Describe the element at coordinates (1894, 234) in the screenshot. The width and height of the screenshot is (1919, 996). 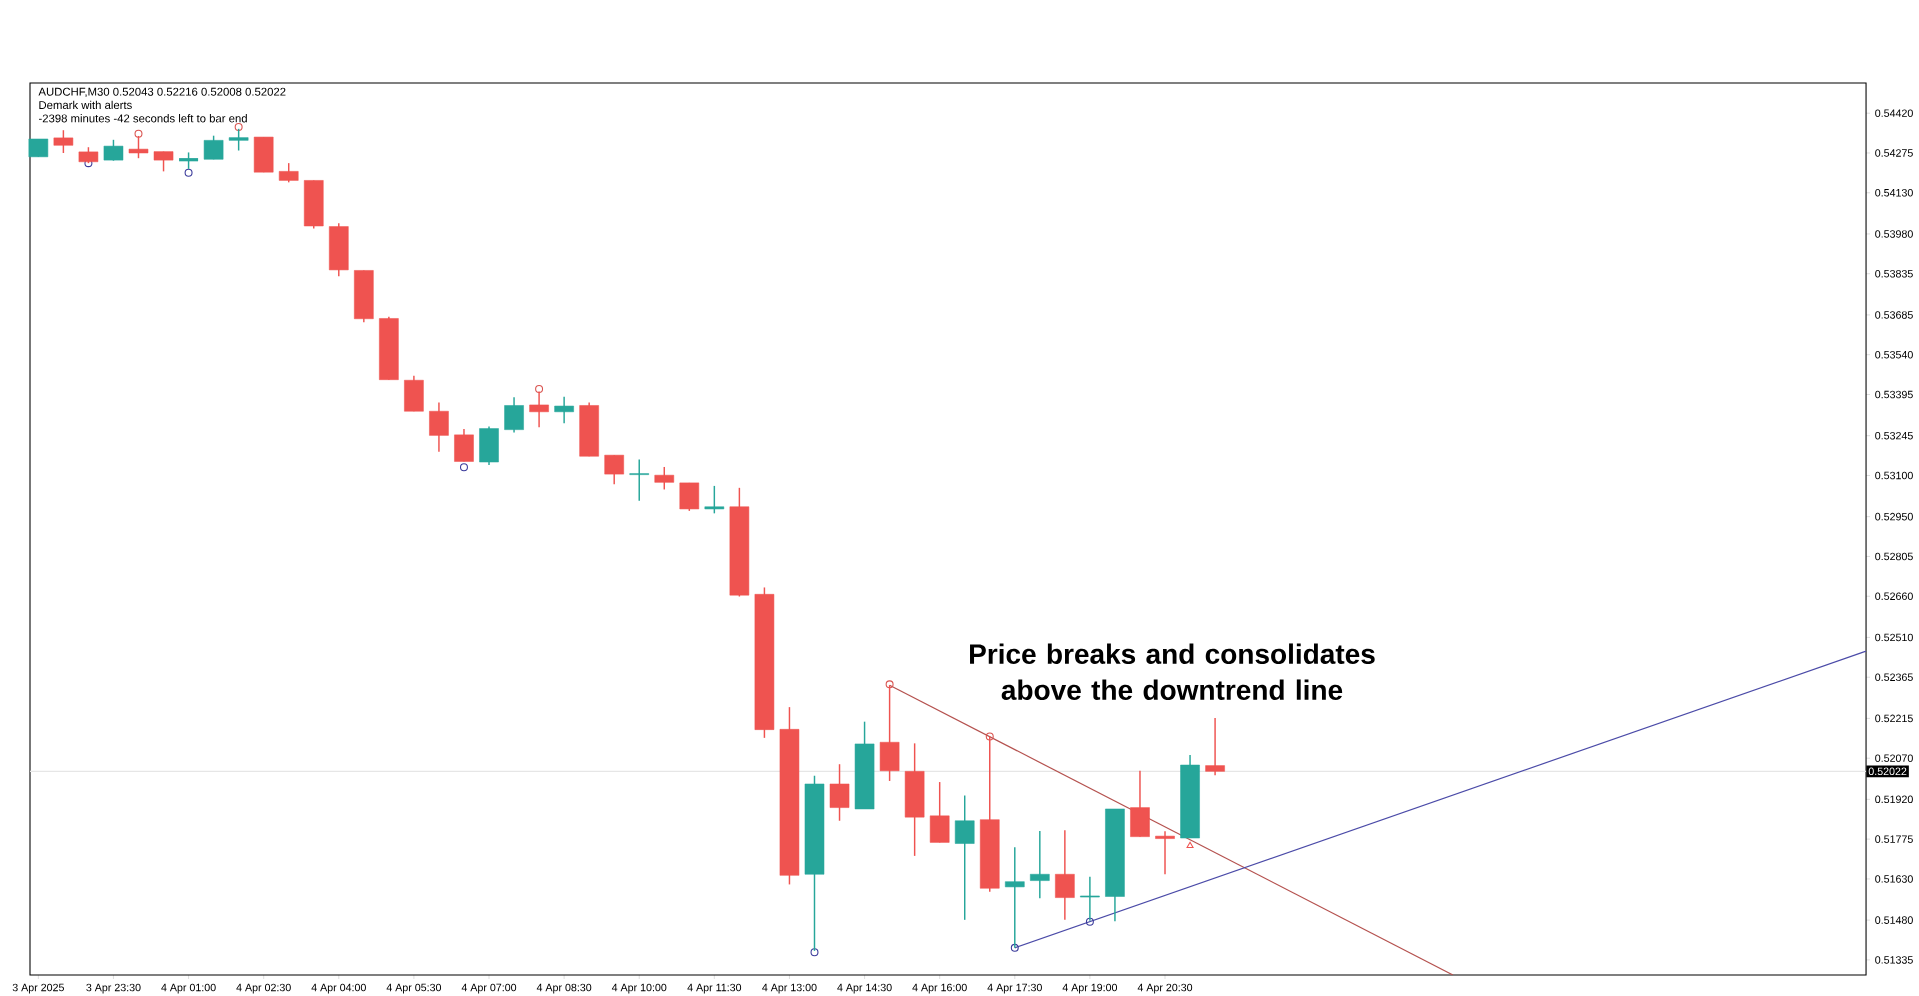
I see `y-tick-label: 0.53980` at that location.